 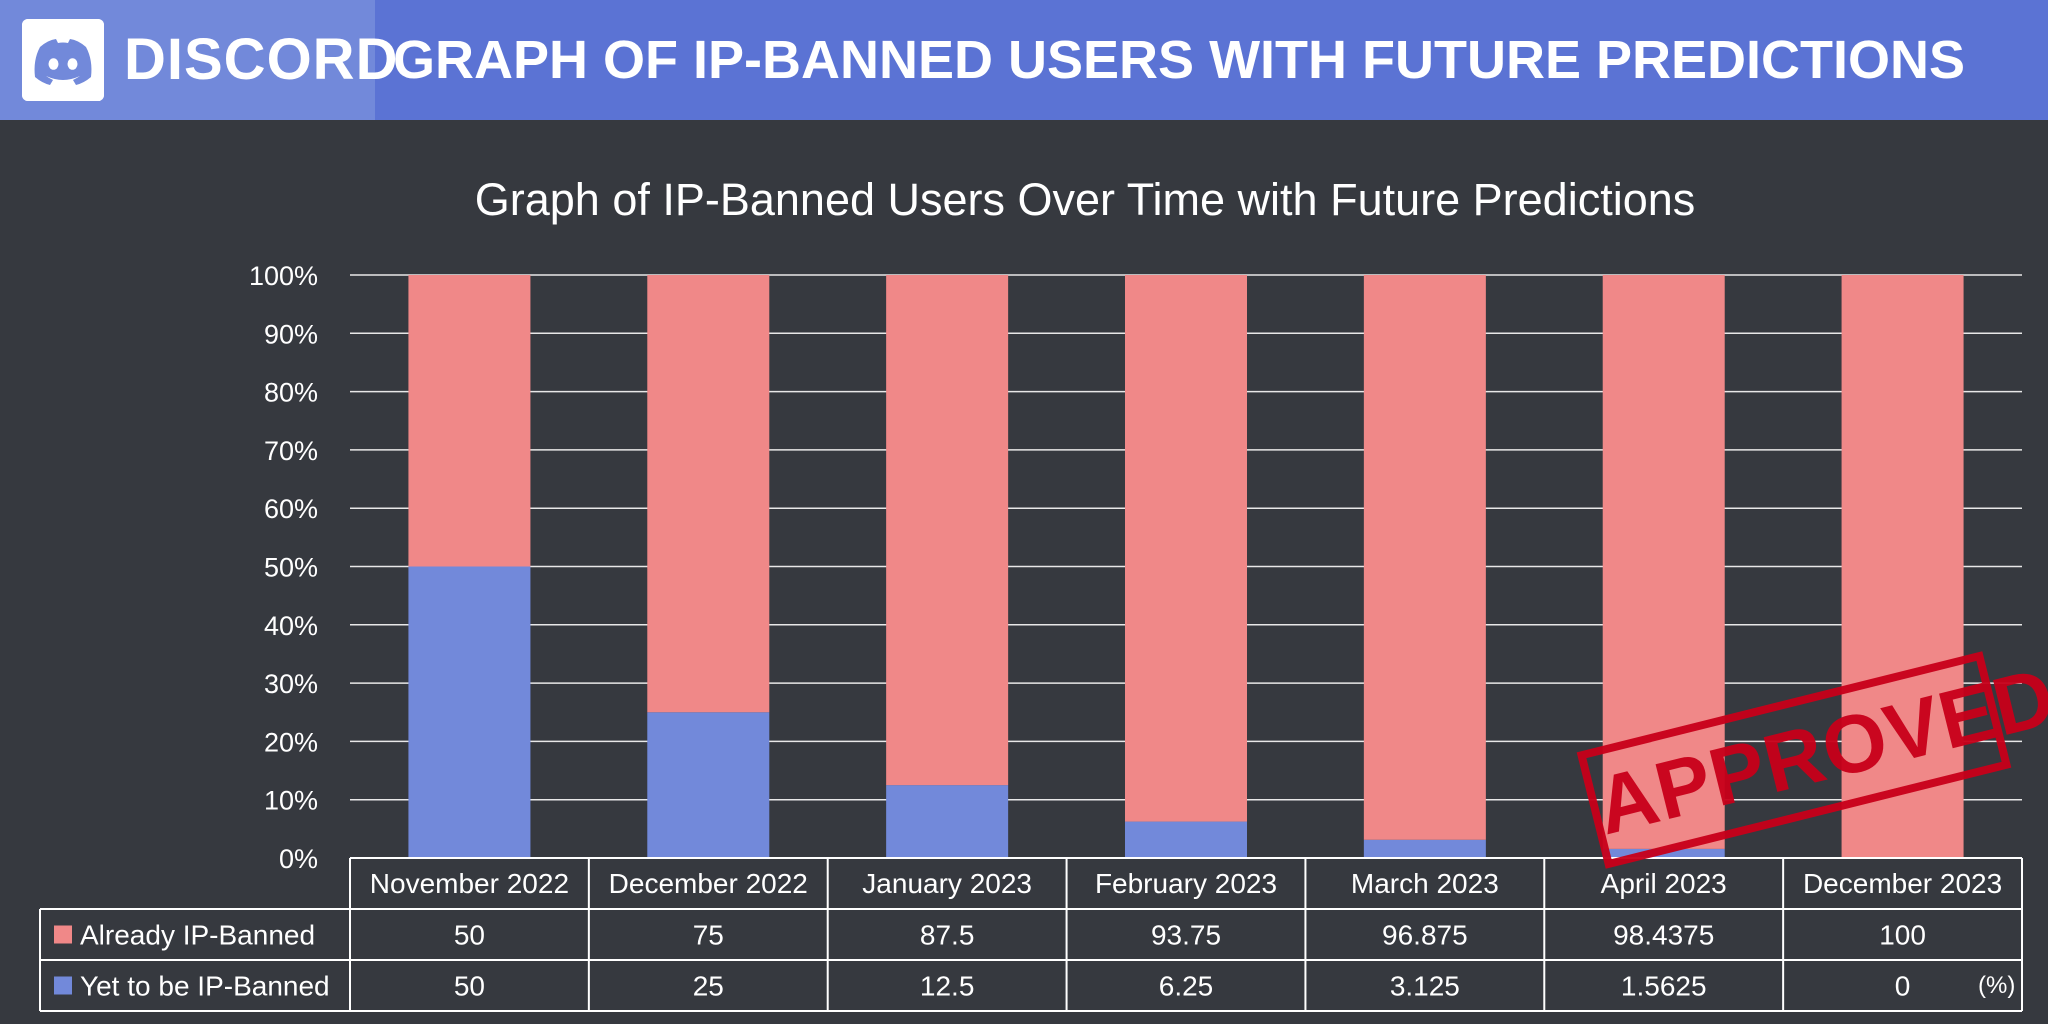 What do you see at coordinates (63, 60) in the screenshot?
I see `discord-logo-icon` at bounding box center [63, 60].